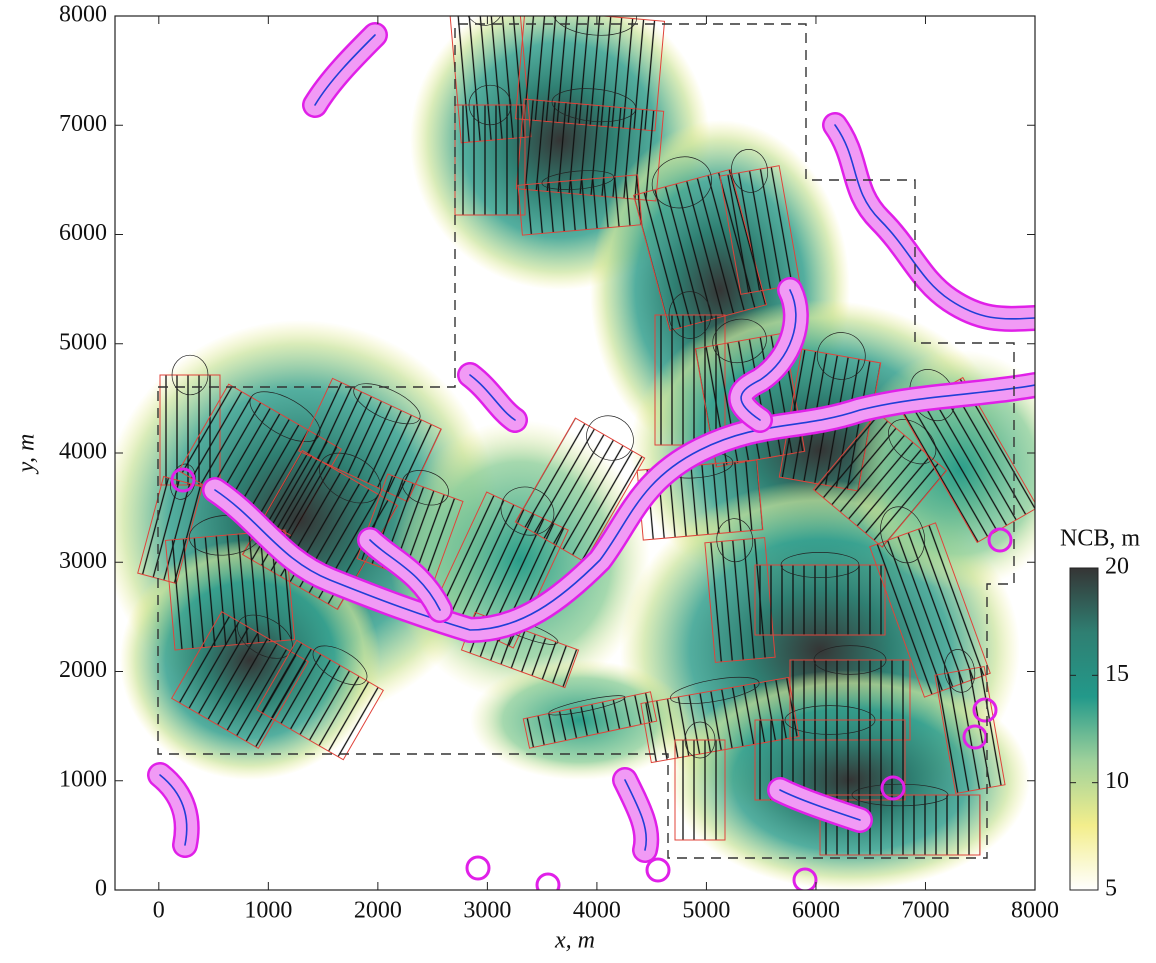 This screenshot has height=963, width=1156. I want to click on x-tick-label: 4000, so click(597, 911).